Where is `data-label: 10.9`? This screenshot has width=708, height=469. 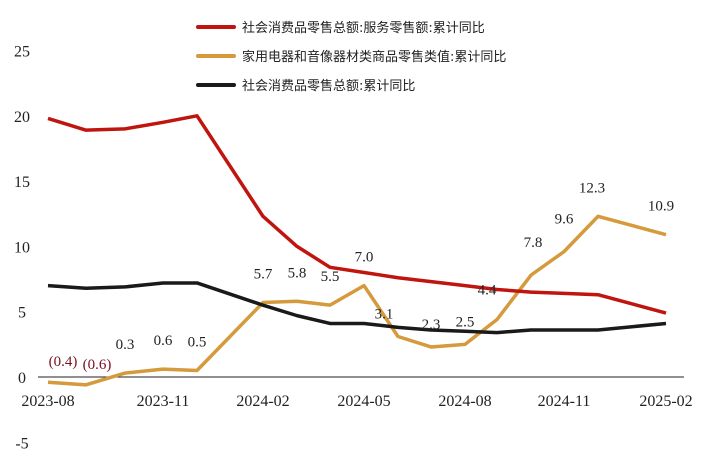 data-label: 10.9 is located at coordinates (661, 207).